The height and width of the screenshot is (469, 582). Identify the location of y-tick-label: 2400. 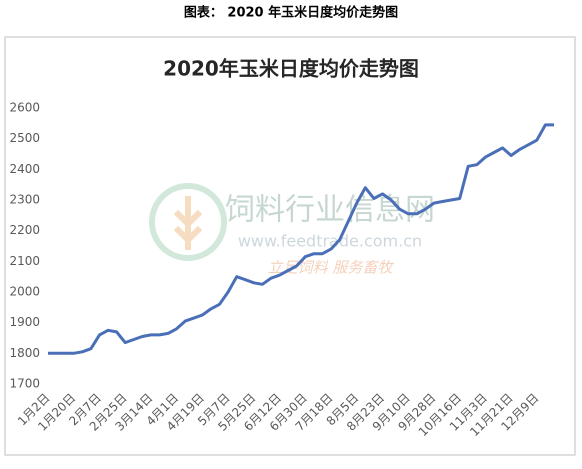
(24, 169).